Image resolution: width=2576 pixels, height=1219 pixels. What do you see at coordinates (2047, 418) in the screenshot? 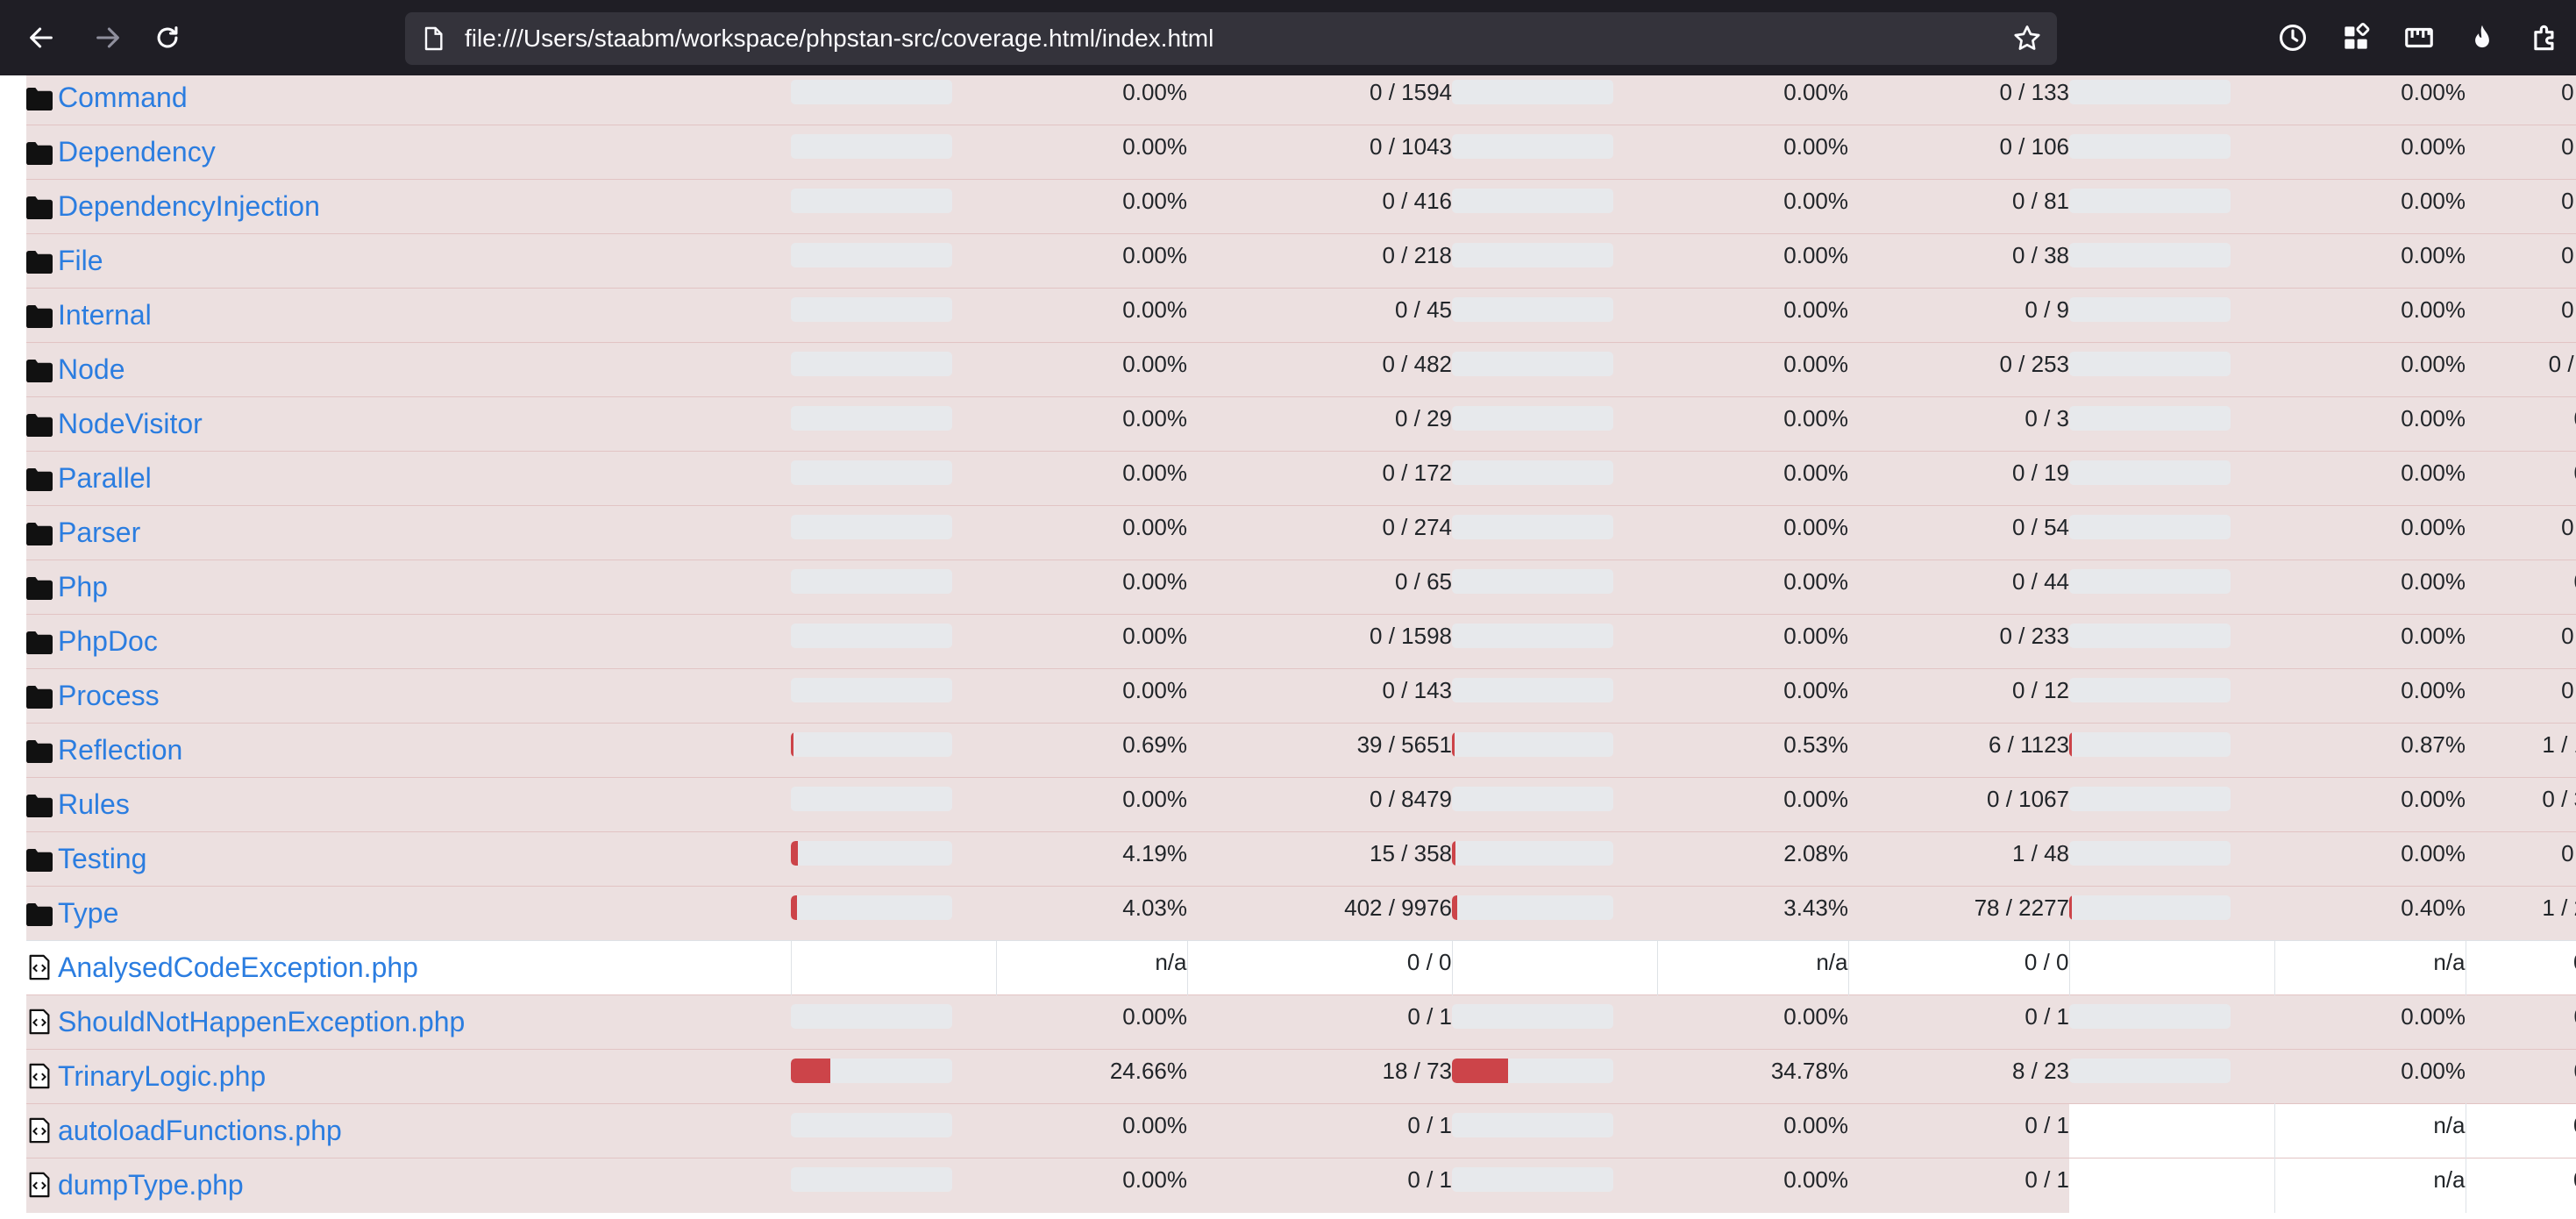
I see `functions-count: 0 / 3` at bounding box center [2047, 418].